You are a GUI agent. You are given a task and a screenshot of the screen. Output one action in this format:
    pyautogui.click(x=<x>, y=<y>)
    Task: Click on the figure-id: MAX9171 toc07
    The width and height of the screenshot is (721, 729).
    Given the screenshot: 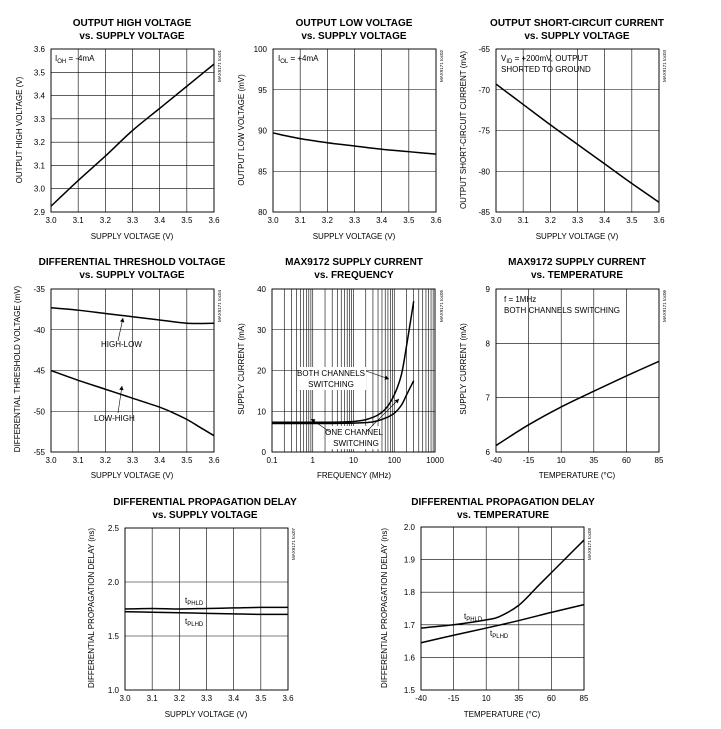 What is the action you would take?
    pyautogui.click(x=293, y=544)
    